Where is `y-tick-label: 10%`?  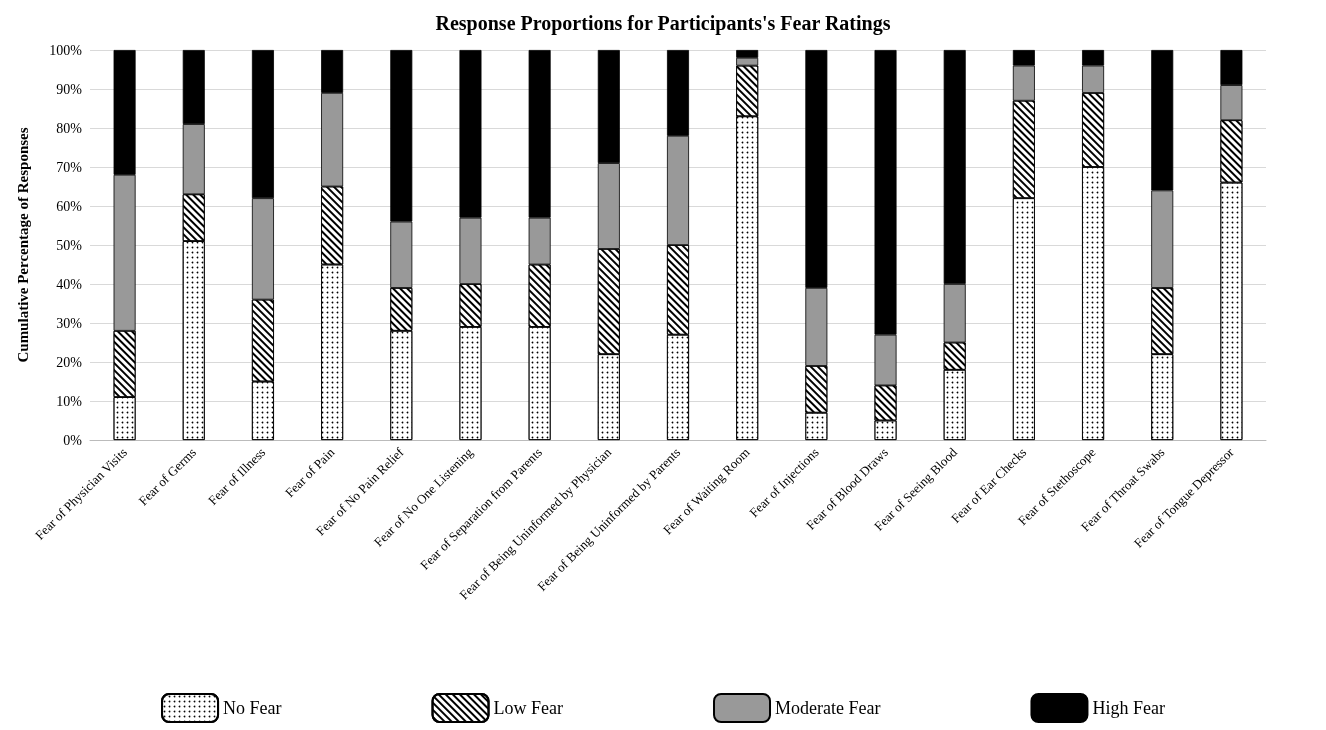 y-tick-label: 10% is located at coordinates (69, 401).